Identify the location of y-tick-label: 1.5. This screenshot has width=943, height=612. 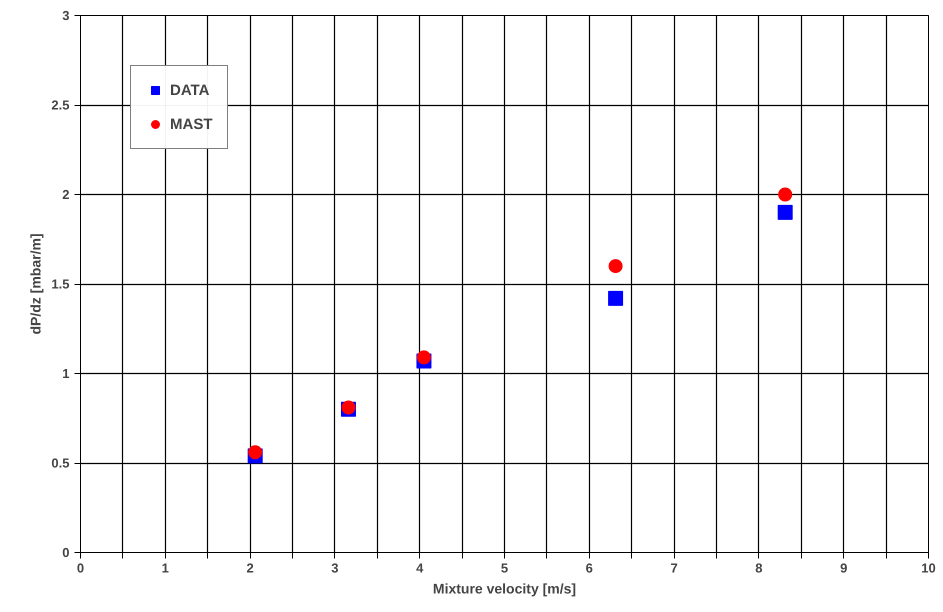
(60, 284).